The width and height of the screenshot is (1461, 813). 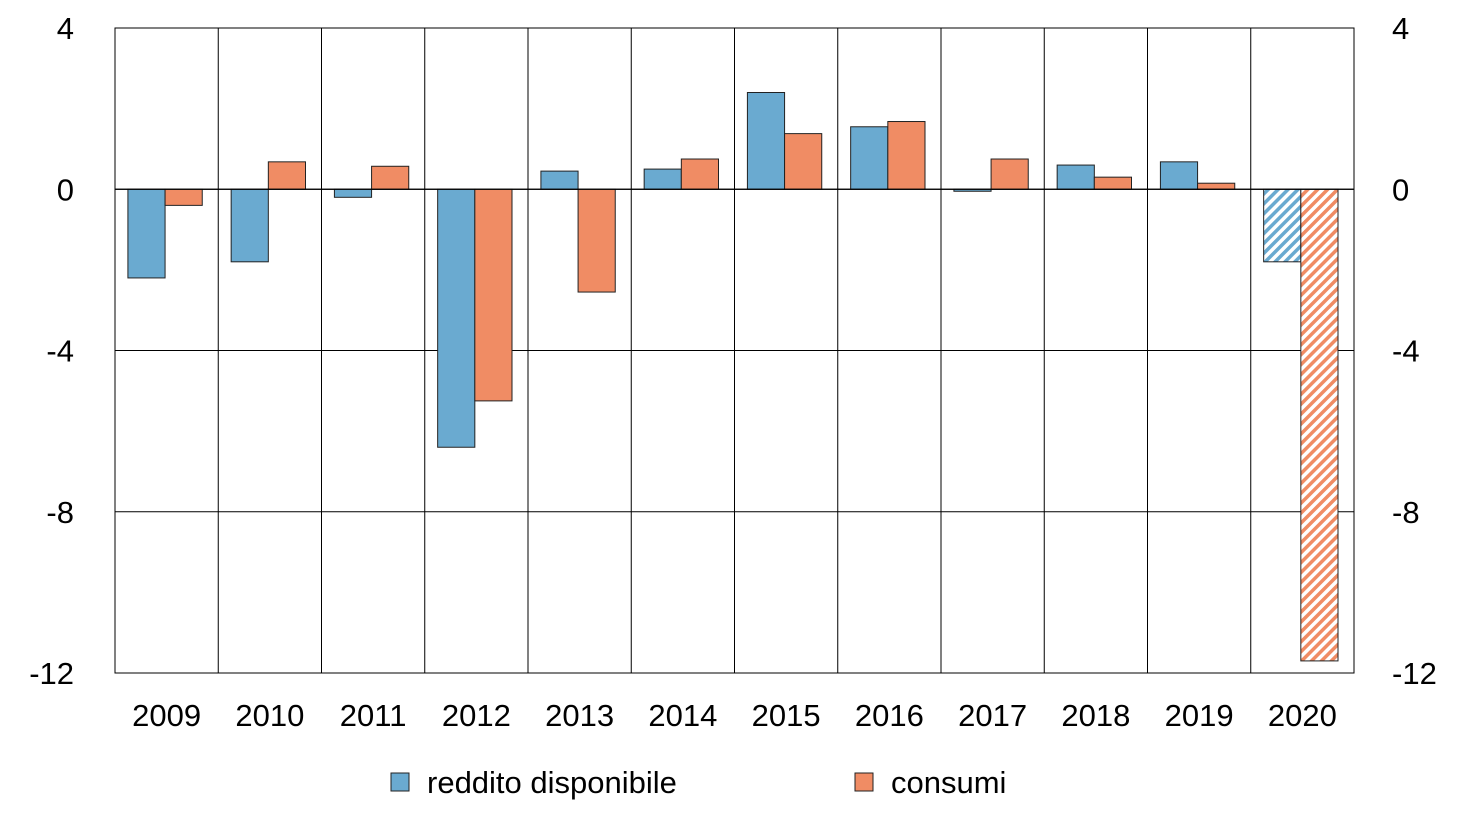 What do you see at coordinates (1009, 174) in the screenshot?
I see `bar-consumi-2017` at bounding box center [1009, 174].